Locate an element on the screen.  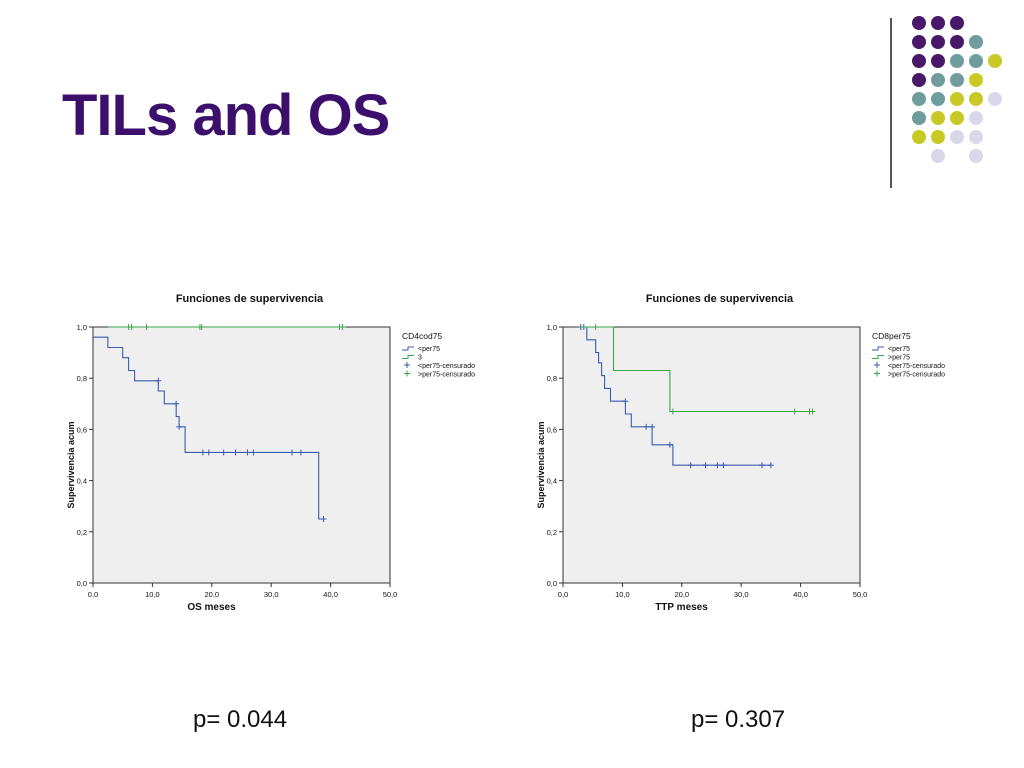
legend-title: CD4cod75 is located at coordinates (422, 336).